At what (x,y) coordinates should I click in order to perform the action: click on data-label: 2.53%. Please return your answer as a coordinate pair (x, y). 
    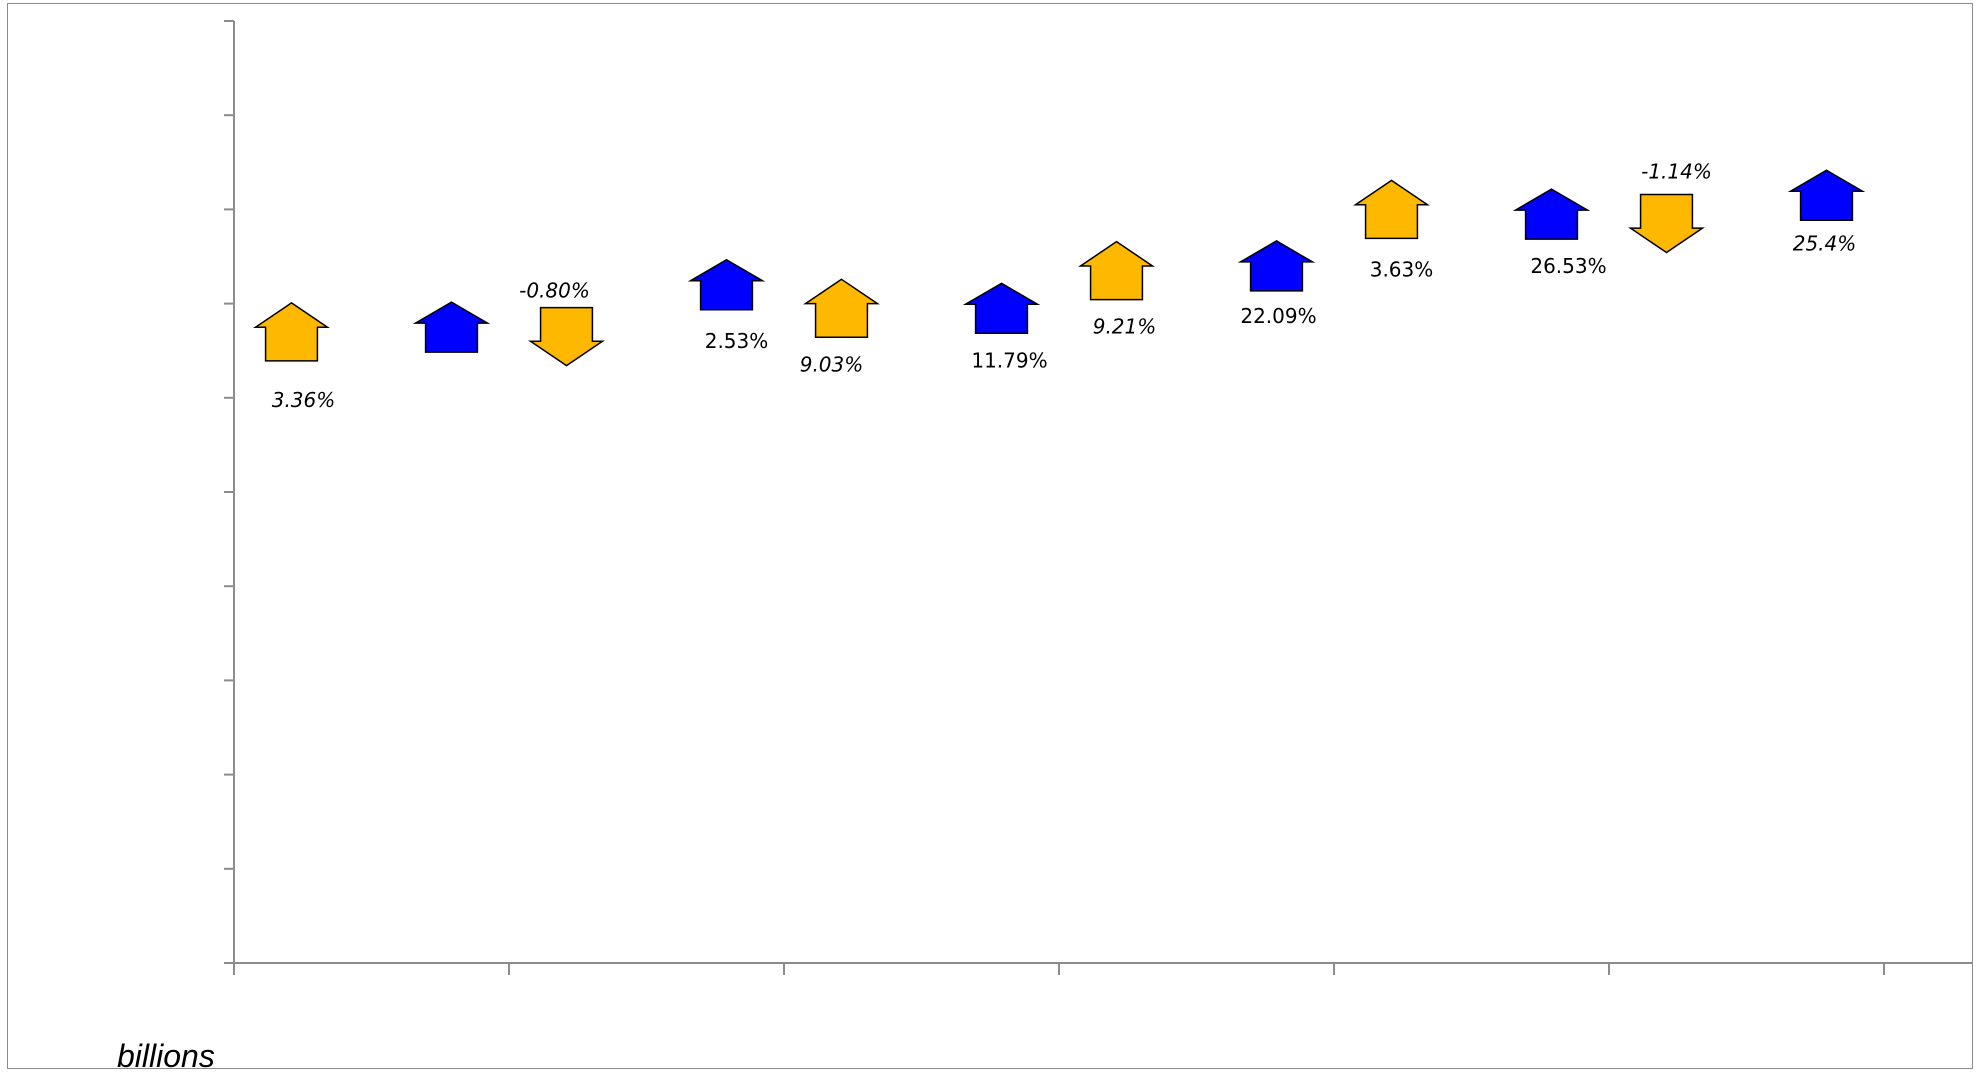
    Looking at the image, I should click on (737, 341).